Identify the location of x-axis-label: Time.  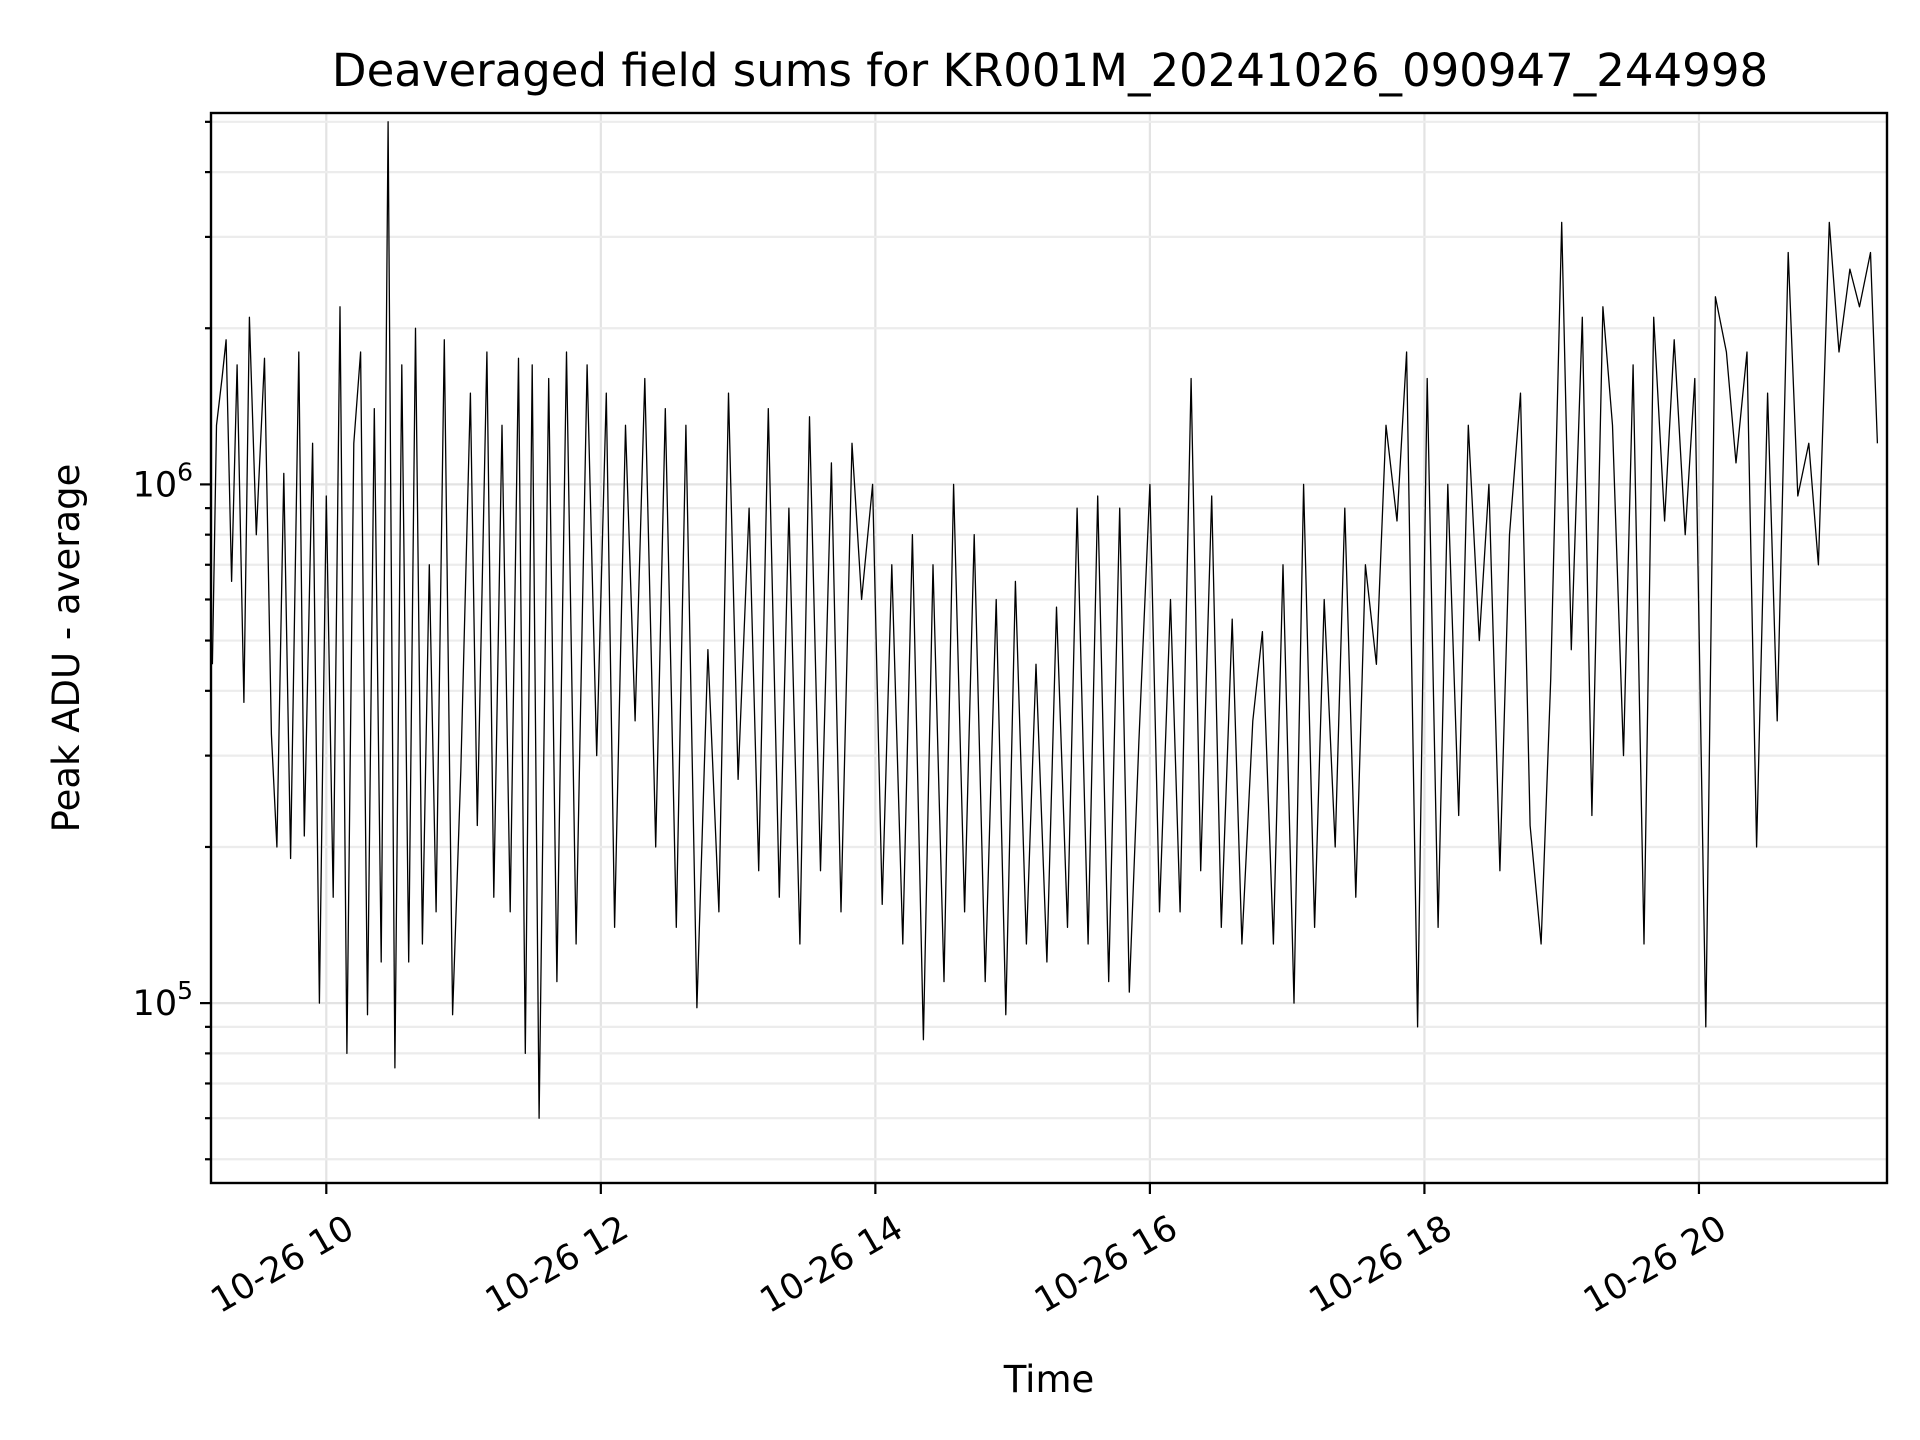
(1049, 1379).